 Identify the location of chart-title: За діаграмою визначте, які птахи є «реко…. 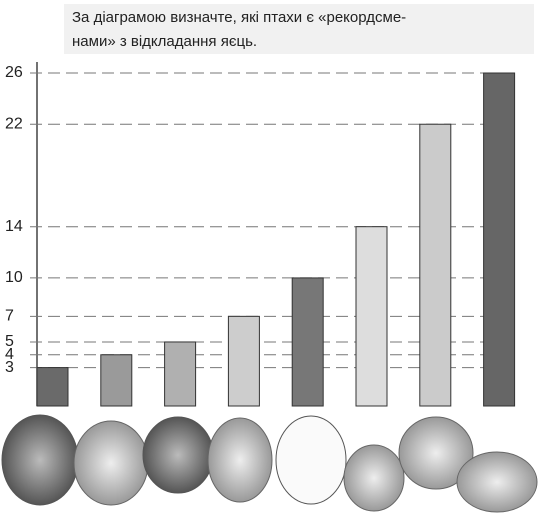
(239, 17).